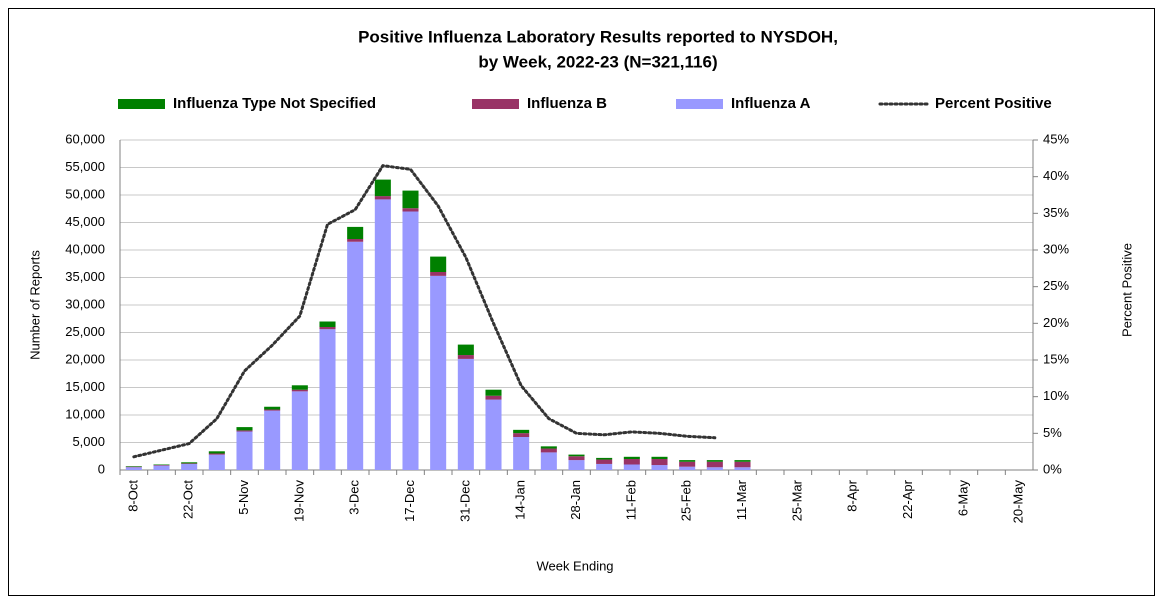  I want to click on y2-tick-label: 5%, so click(1052, 432).